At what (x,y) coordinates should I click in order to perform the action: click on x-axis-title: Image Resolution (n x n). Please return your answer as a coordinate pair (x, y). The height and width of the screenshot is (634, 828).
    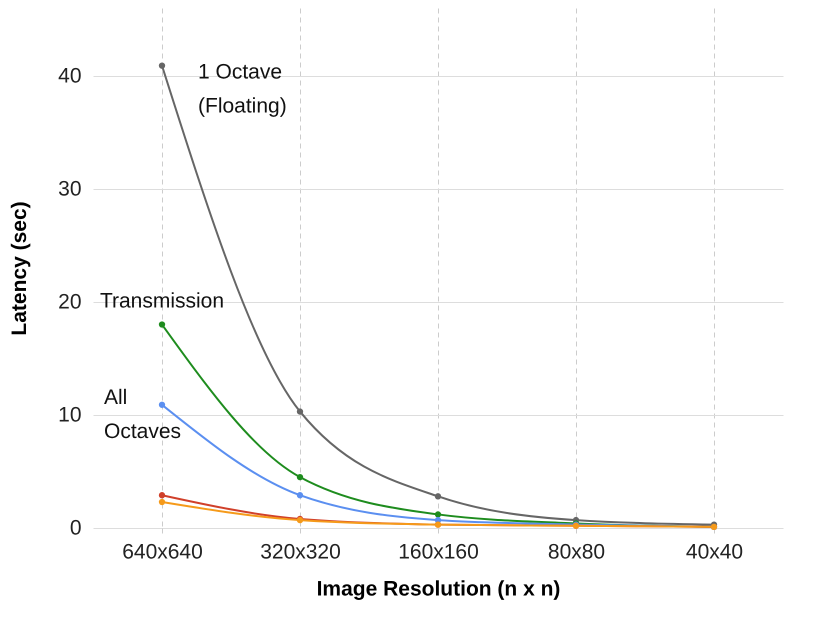
    Looking at the image, I should click on (438, 589).